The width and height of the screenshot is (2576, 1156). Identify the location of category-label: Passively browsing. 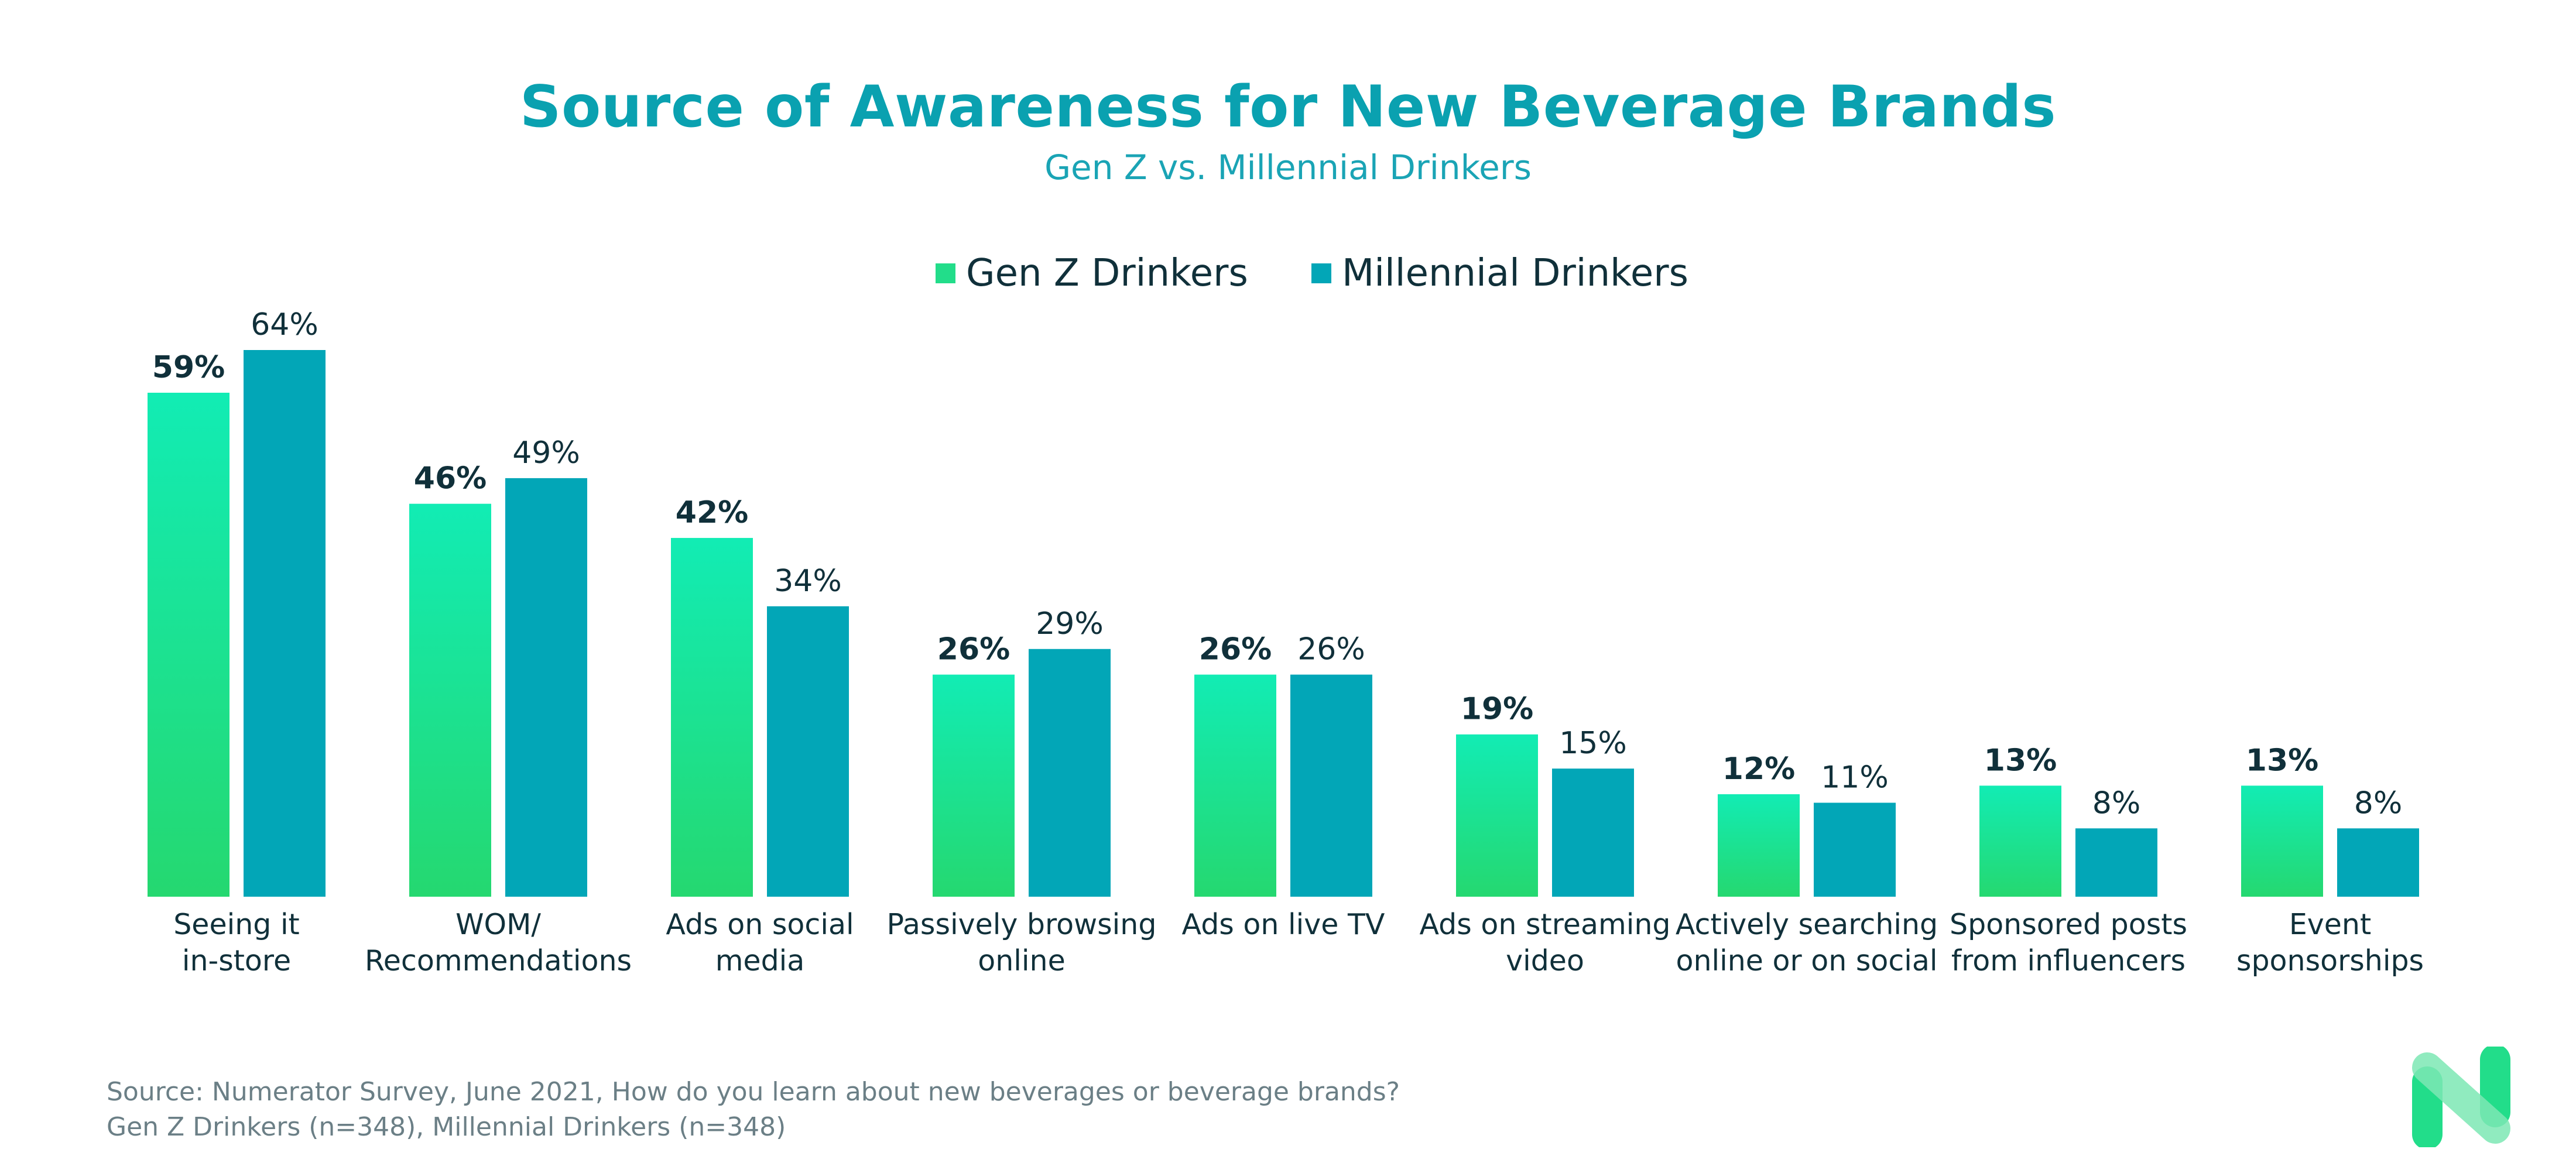
(1022, 924).